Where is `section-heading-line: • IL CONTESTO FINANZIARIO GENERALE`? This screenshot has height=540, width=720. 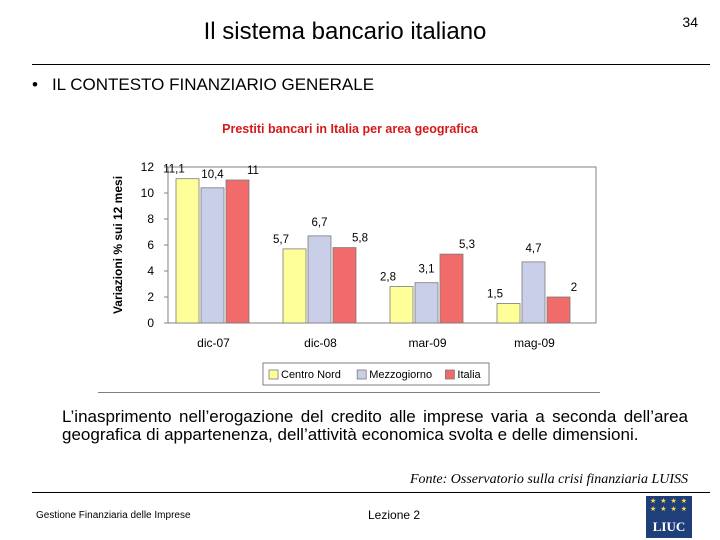
section-heading-line: • IL CONTESTO FINANZIARIO GENERALE is located at coordinates (203, 85).